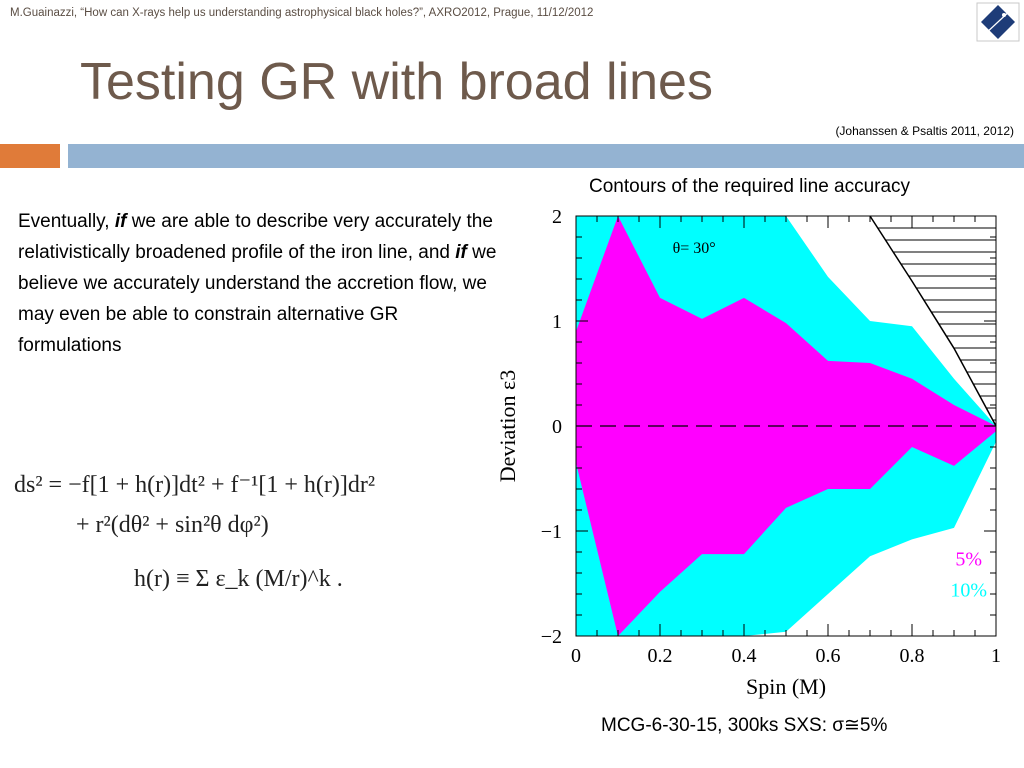 The height and width of the screenshot is (768, 1024). I want to click on accent-bar-orange, so click(30, 156).